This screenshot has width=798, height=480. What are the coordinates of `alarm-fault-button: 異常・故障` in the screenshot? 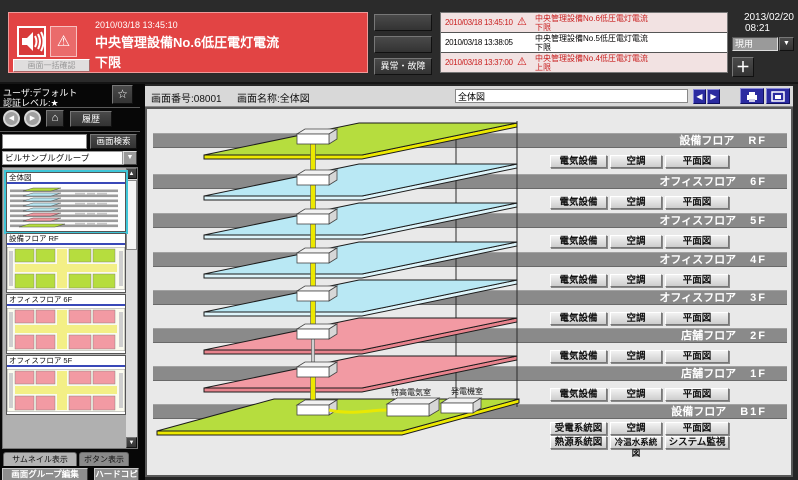 It's located at (403, 66).